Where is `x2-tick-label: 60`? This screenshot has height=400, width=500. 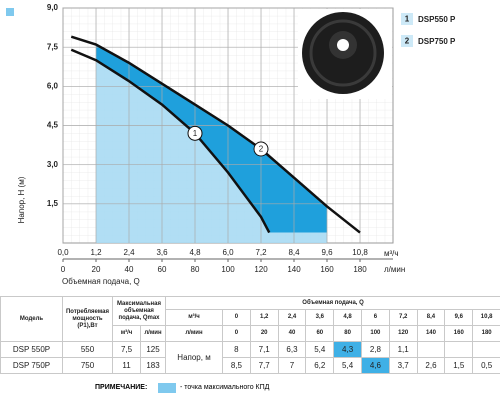
x2-tick-label: 60 is located at coordinates (162, 269).